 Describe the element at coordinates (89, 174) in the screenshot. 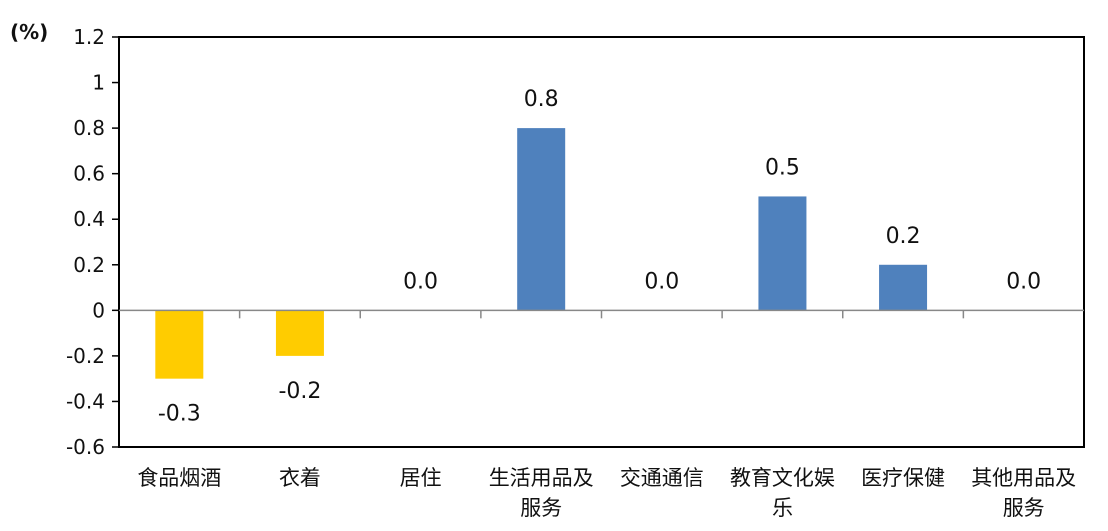

I see `y-tick-label: 0.6` at that location.